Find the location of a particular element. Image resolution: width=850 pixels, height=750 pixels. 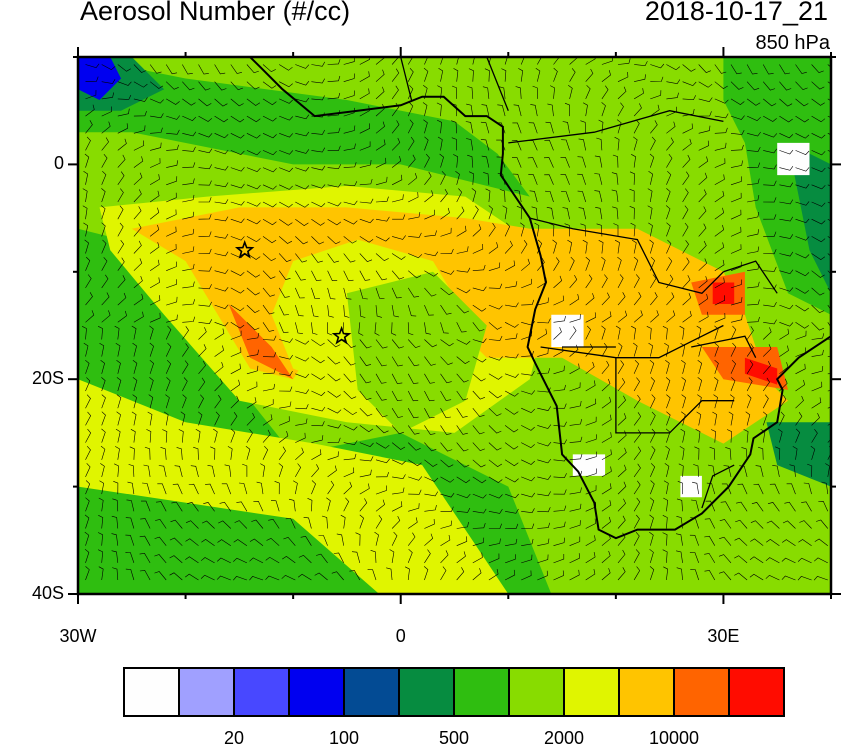

y-tick-label: 0 is located at coordinates (58, 163).